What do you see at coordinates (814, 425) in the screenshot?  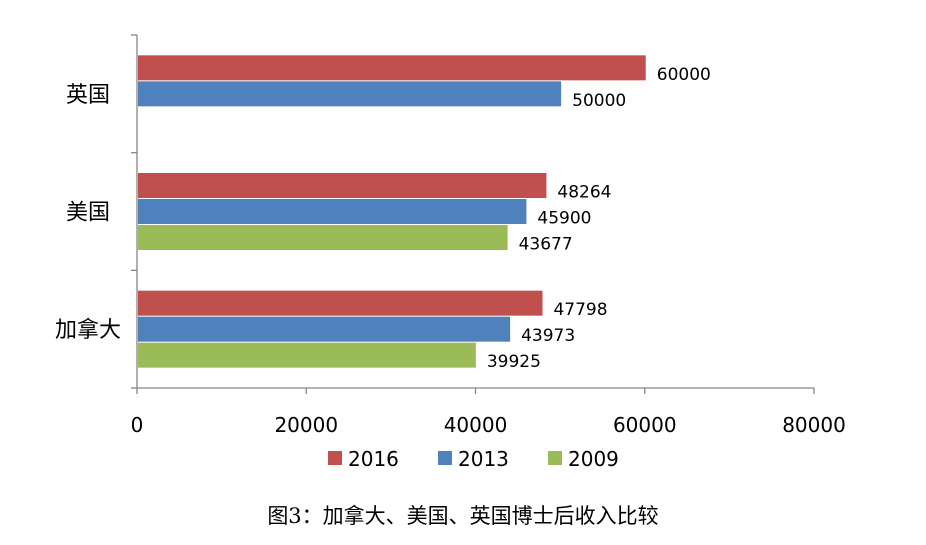 I see `x-tick-label: 80000` at bounding box center [814, 425].